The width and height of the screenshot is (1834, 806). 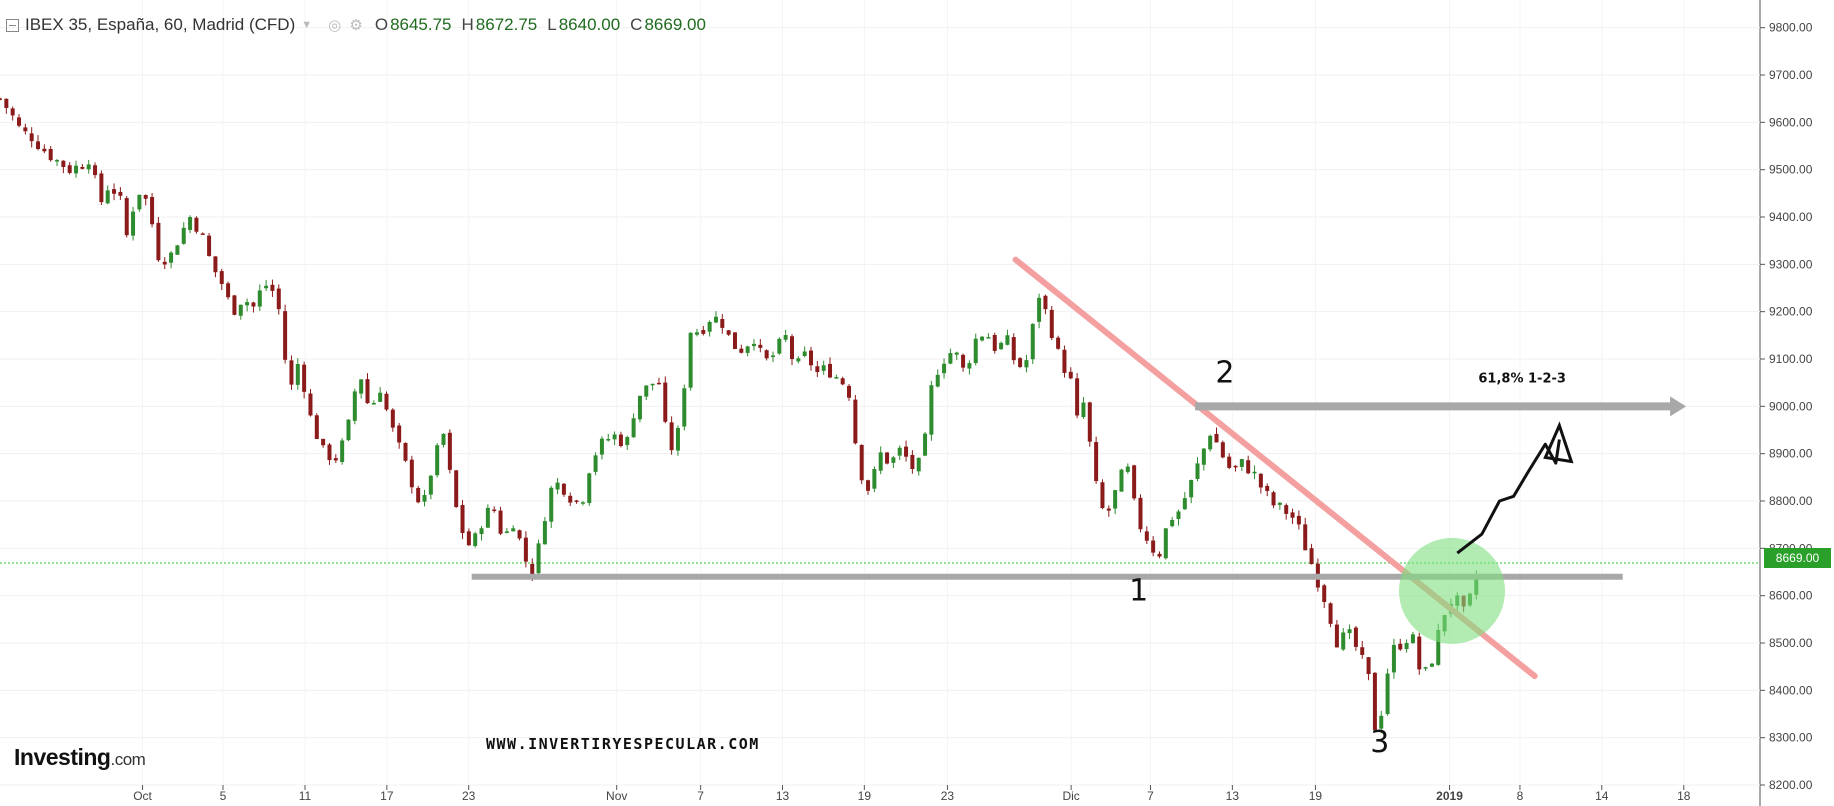 What do you see at coordinates (552, 24) in the screenshot?
I see `low-label: L` at bounding box center [552, 24].